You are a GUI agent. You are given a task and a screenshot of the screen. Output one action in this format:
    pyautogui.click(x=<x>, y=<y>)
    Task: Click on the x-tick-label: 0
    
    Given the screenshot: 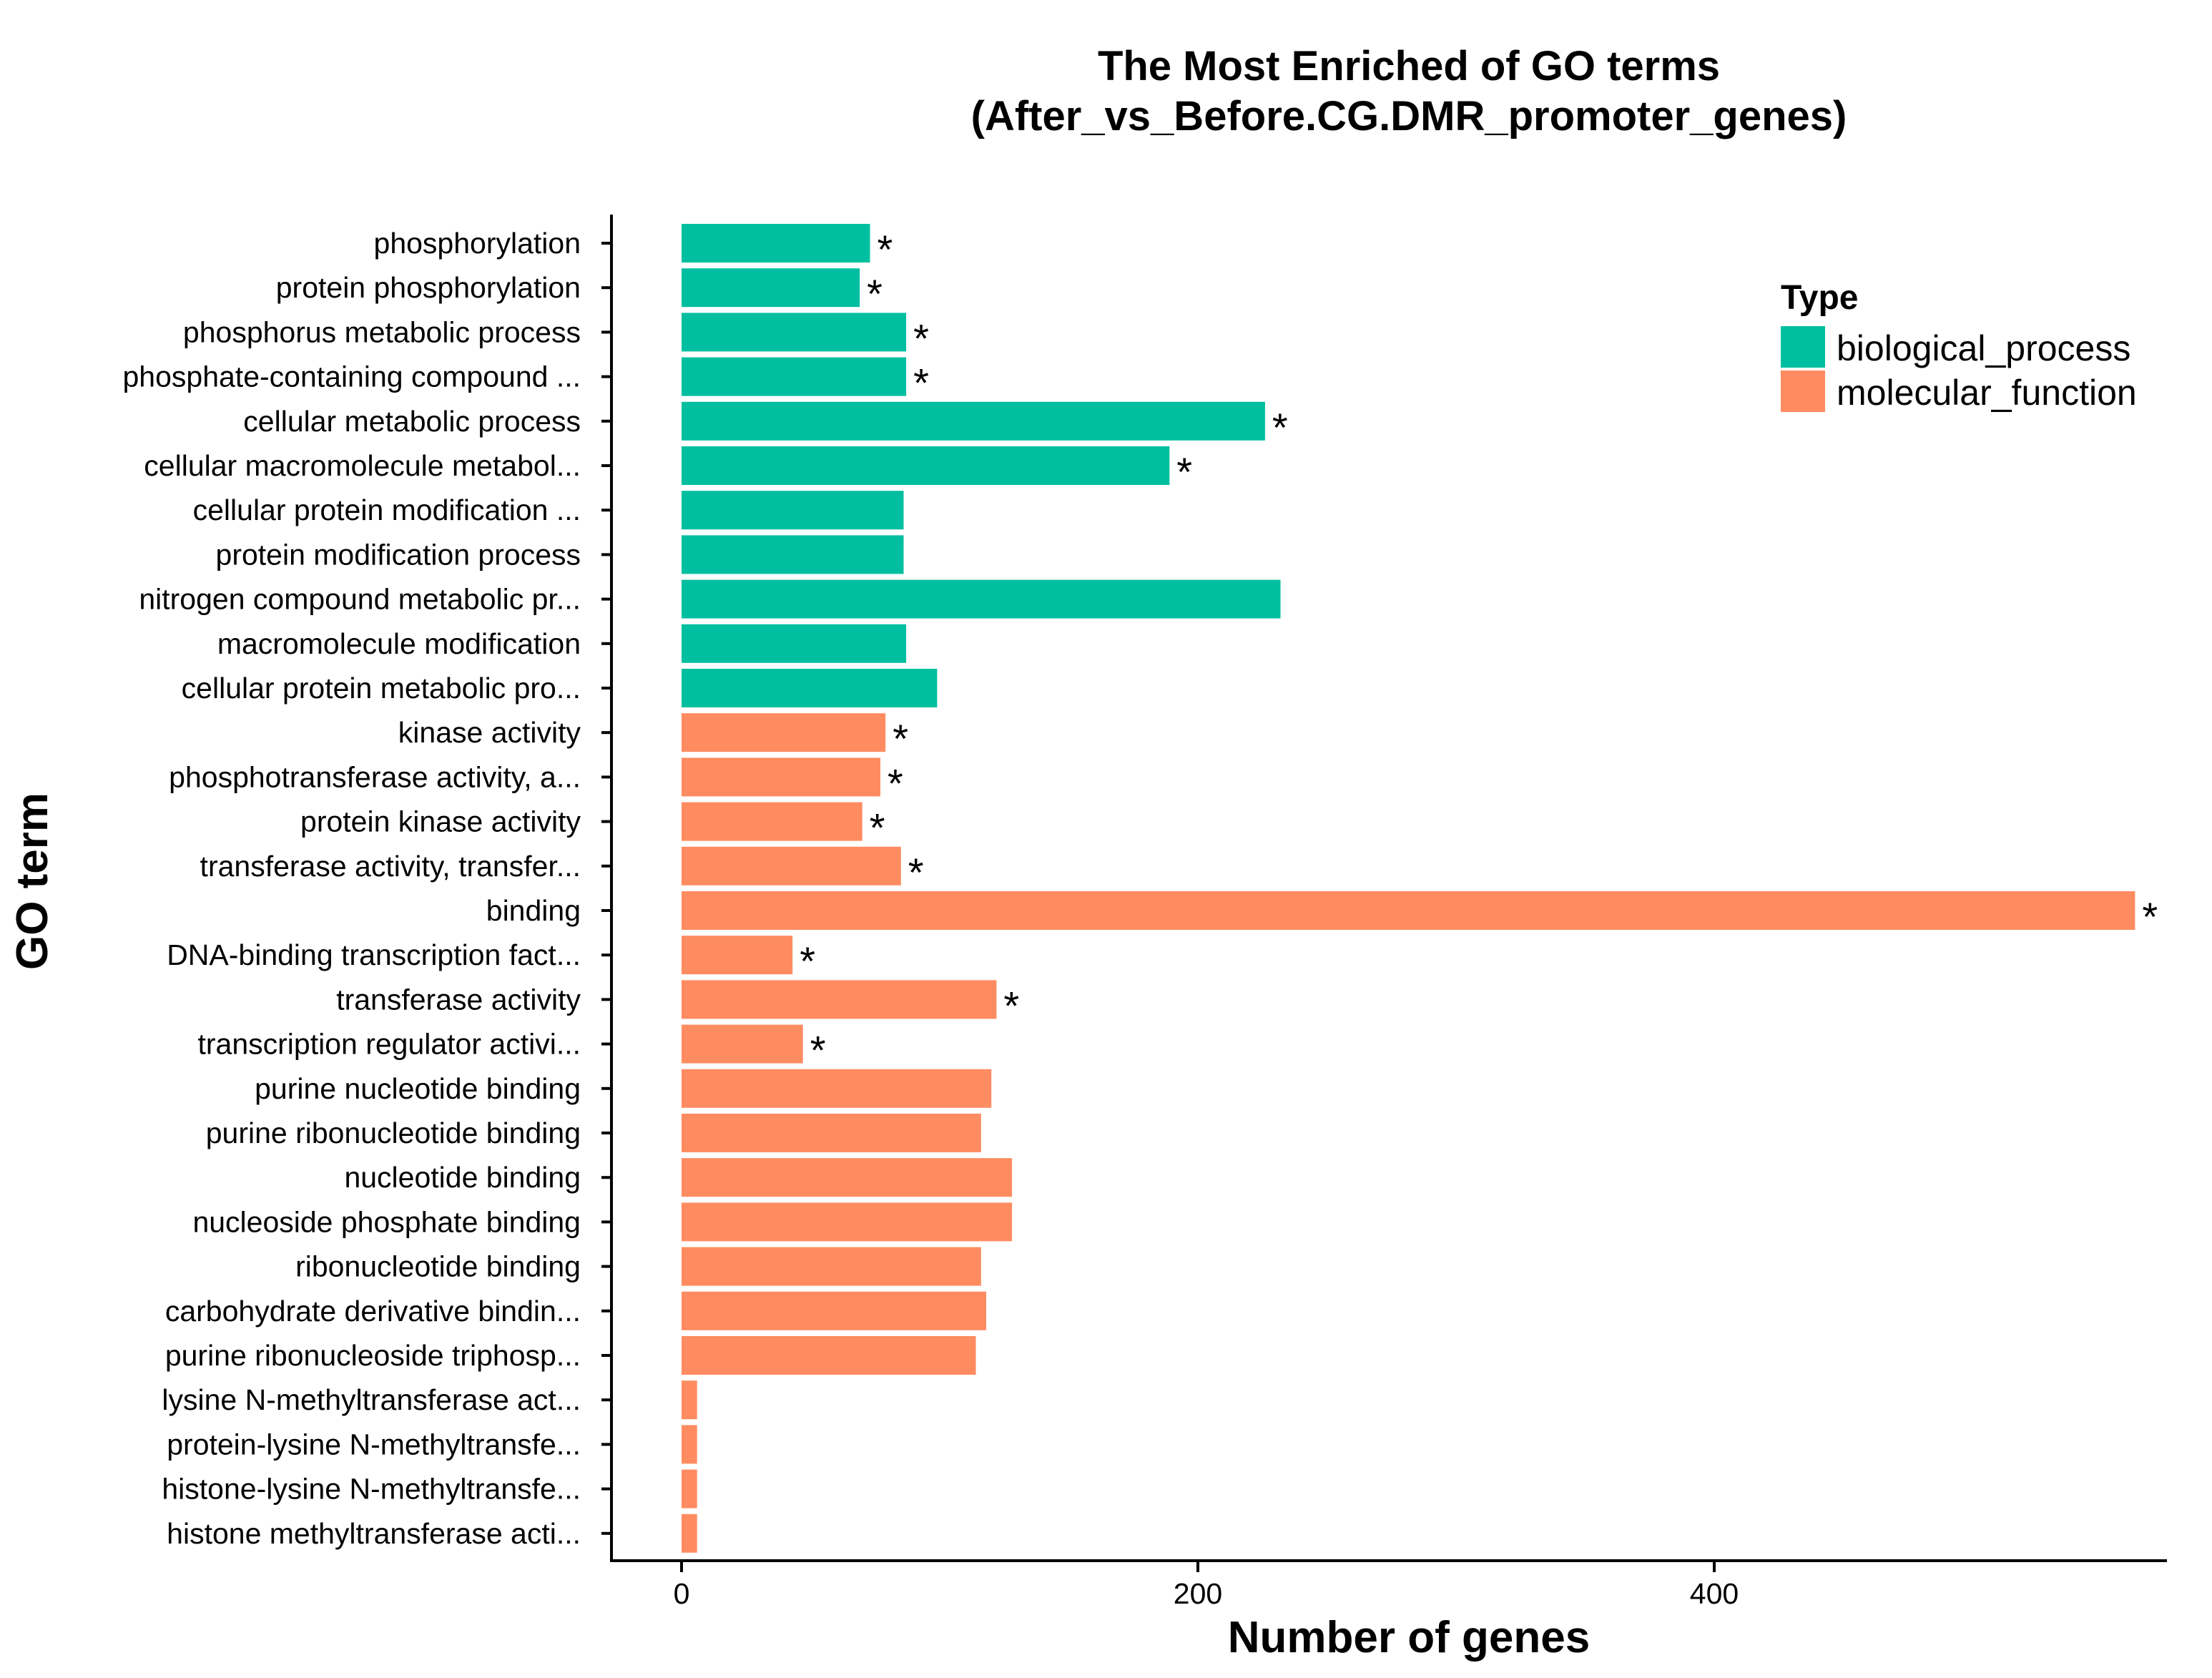 What is the action you would take?
    pyautogui.click(x=682, y=1593)
    